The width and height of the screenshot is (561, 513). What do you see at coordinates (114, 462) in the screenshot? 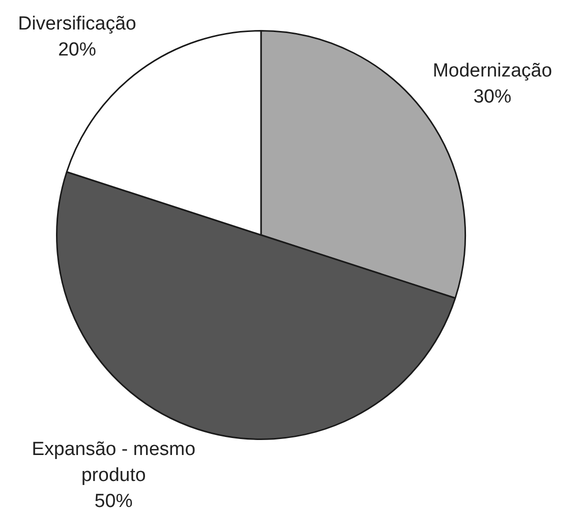
I see `slice-label: Expansão - mesmo produto` at bounding box center [114, 462].